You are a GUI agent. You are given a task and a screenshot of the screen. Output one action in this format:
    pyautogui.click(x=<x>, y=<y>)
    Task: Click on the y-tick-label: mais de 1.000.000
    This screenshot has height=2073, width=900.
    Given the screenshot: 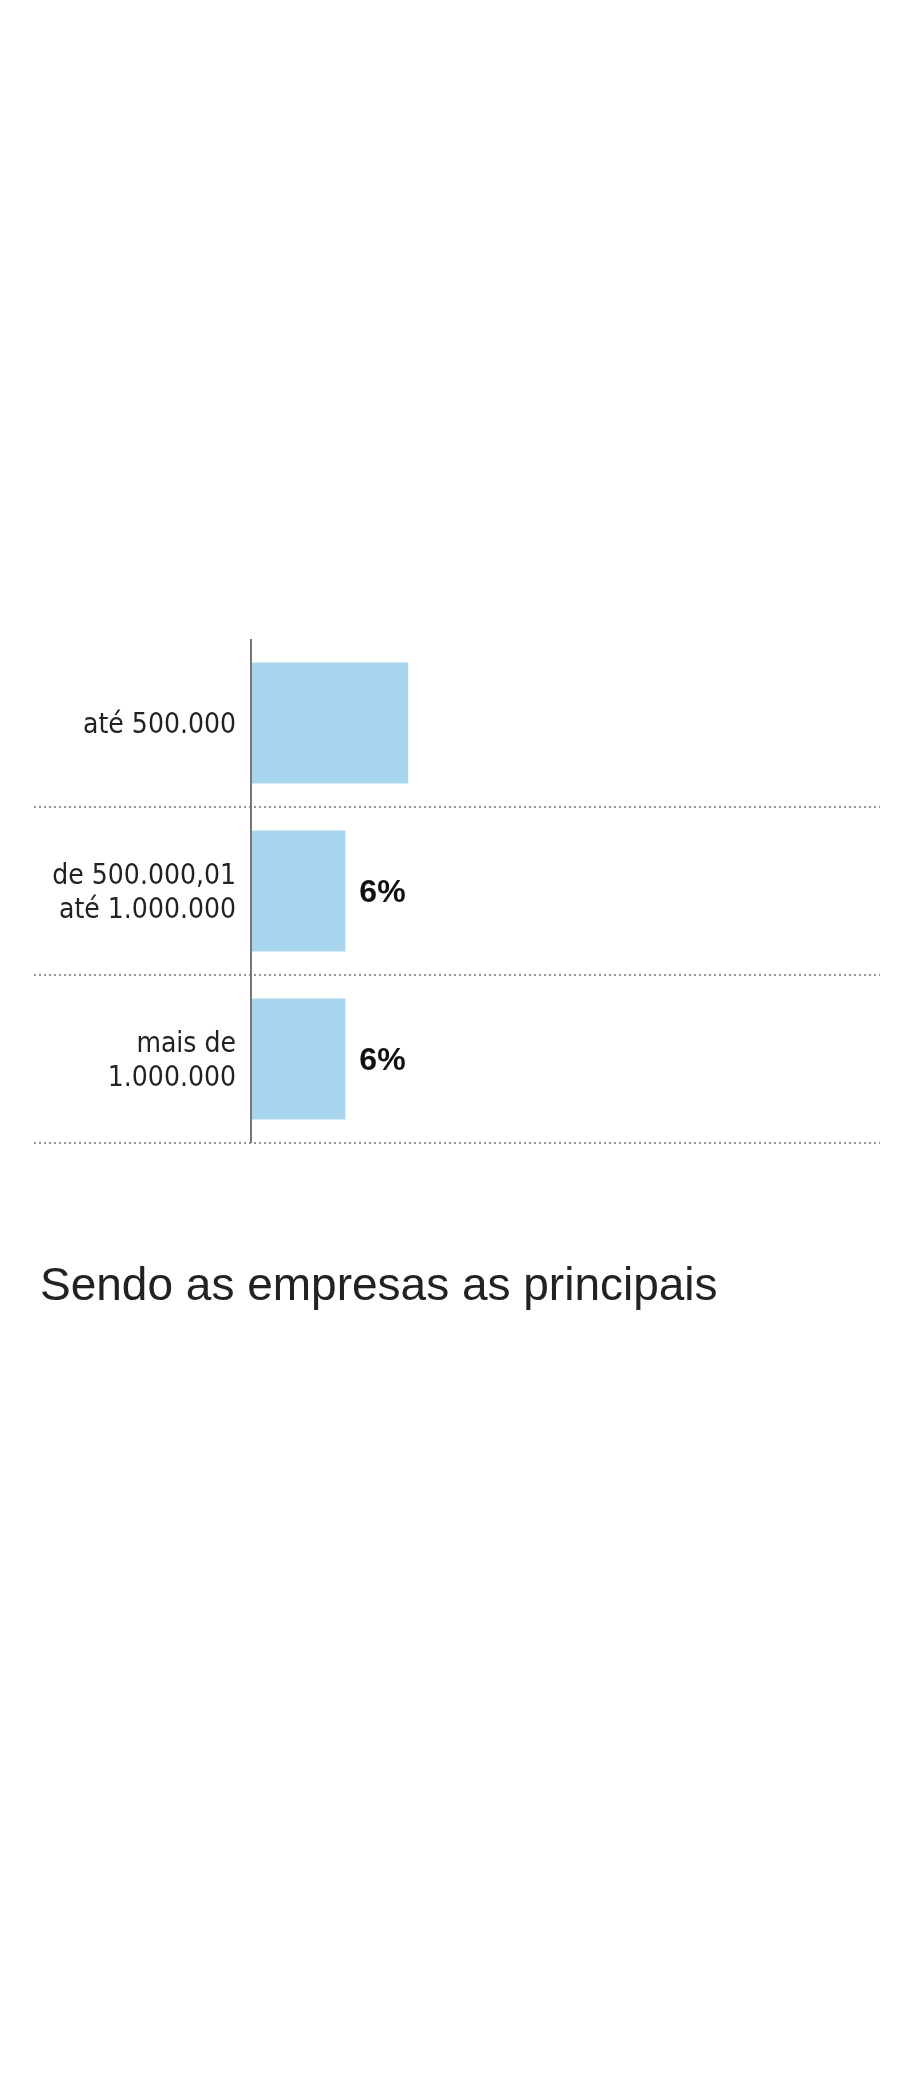 What is the action you would take?
    pyautogui.click(x=171, y=1059)
    